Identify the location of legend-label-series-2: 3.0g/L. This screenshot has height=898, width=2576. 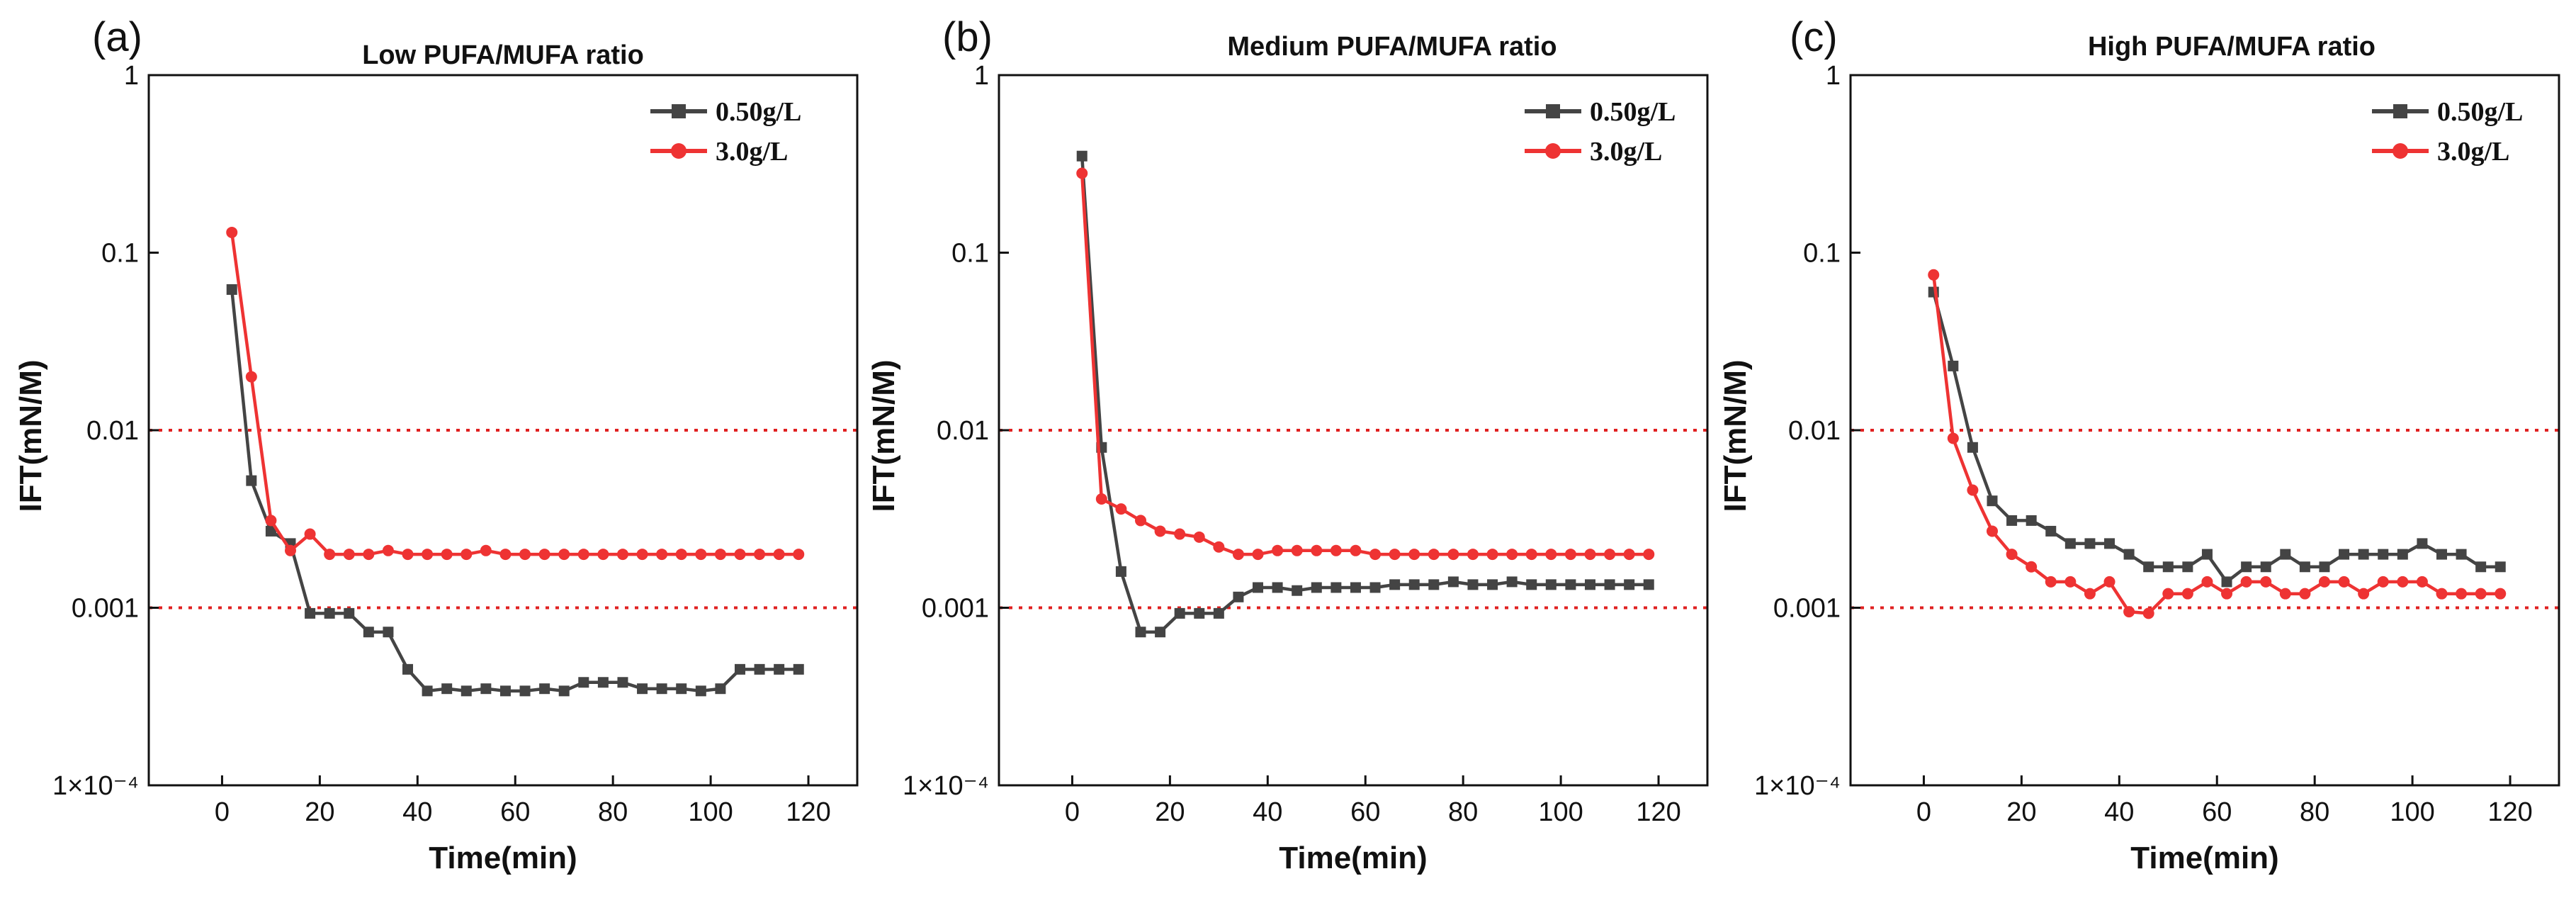
(1626, 152).